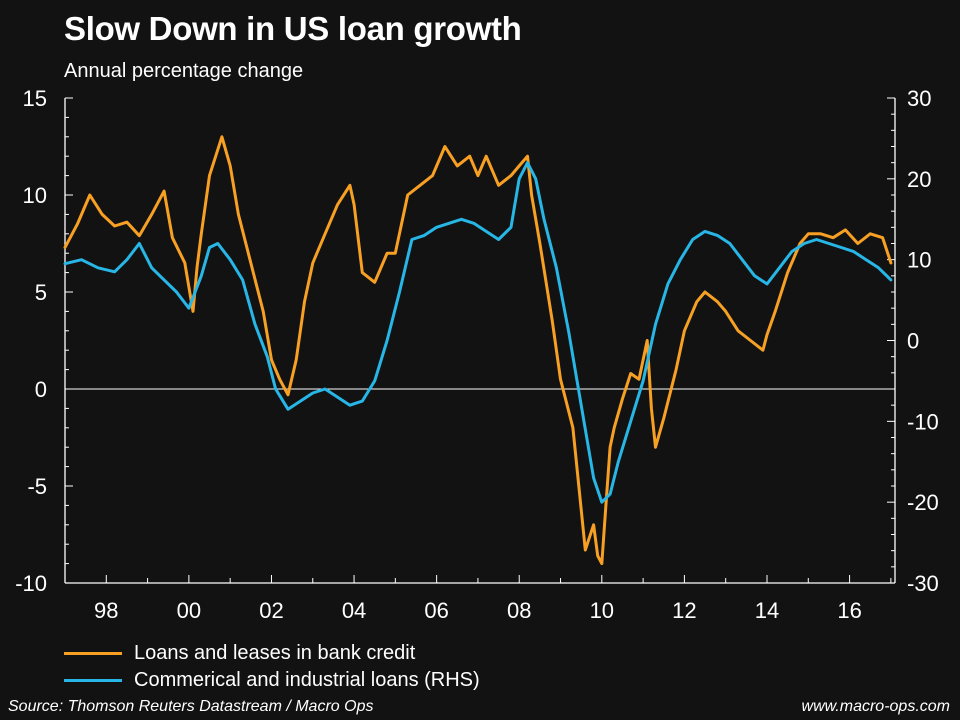 This screenshot has height=720, width=960. What do you see at coordinates (31, 583) in the screenshot?
I see `y-left-tick-label: -10` at bounding box center [31, 583].